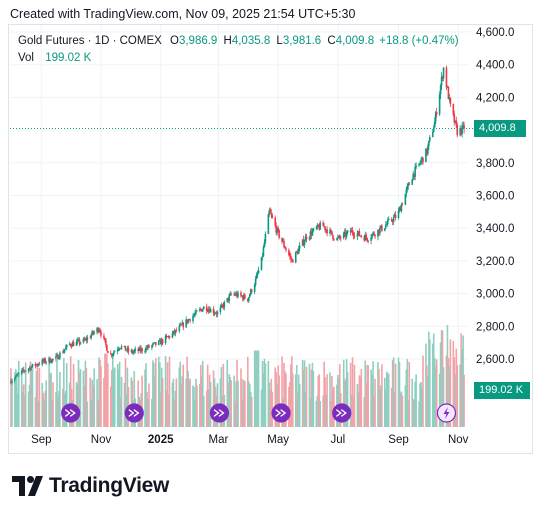 This screenshot has height=514, width=543. I want to click on tradingview-logo: TradingView, so click(90, 486).